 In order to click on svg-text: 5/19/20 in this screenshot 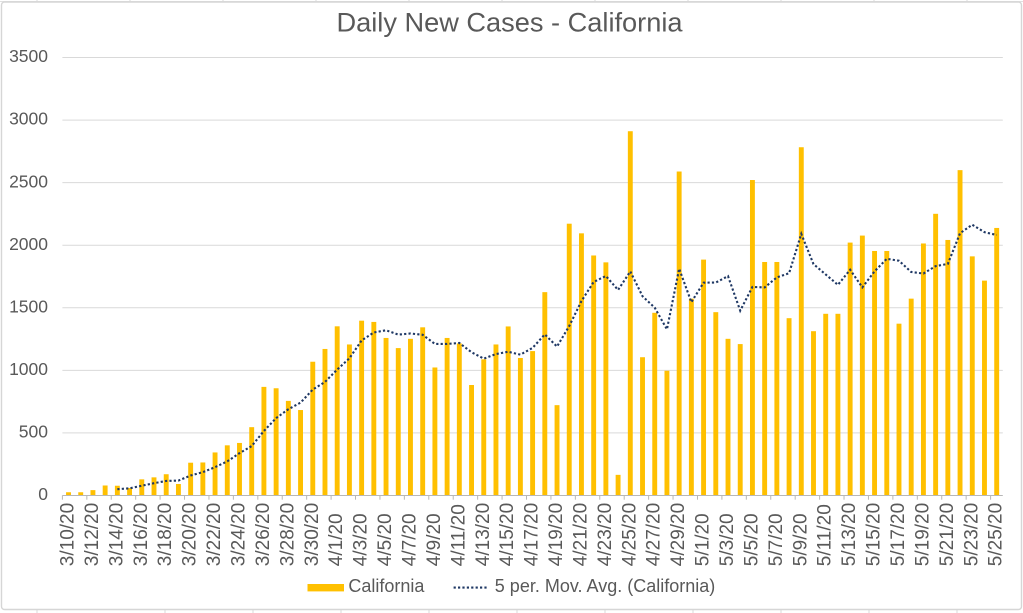, I will do `click(922, 534)`.